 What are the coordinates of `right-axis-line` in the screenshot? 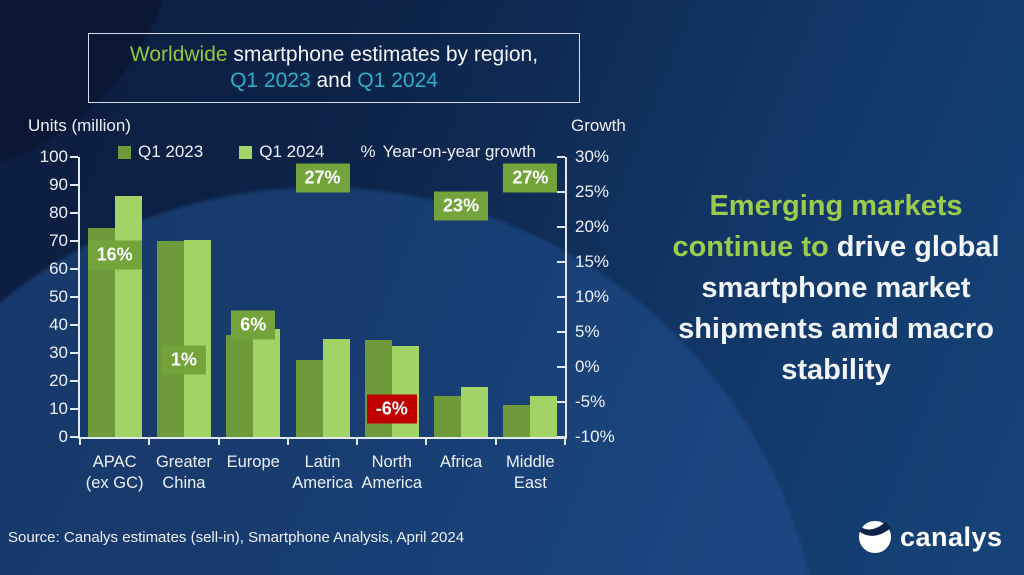 It's located at (566, 298).